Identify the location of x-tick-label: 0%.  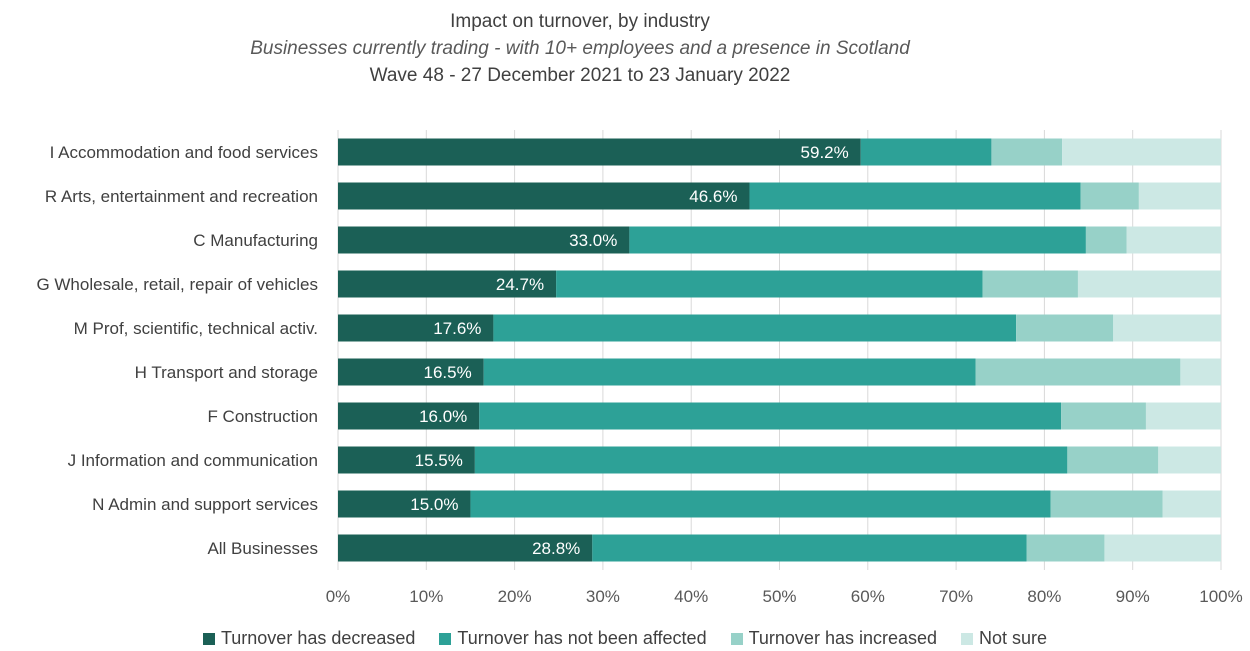
(338, 596).